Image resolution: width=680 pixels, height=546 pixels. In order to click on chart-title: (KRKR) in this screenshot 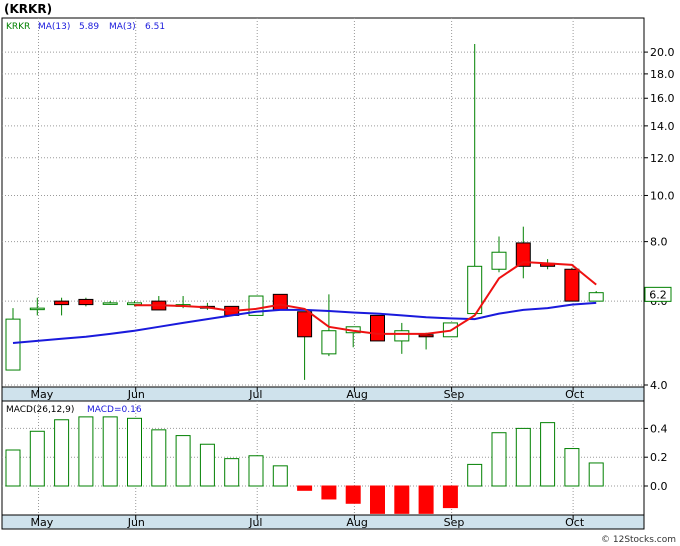, I will do `click(28, 9)`.